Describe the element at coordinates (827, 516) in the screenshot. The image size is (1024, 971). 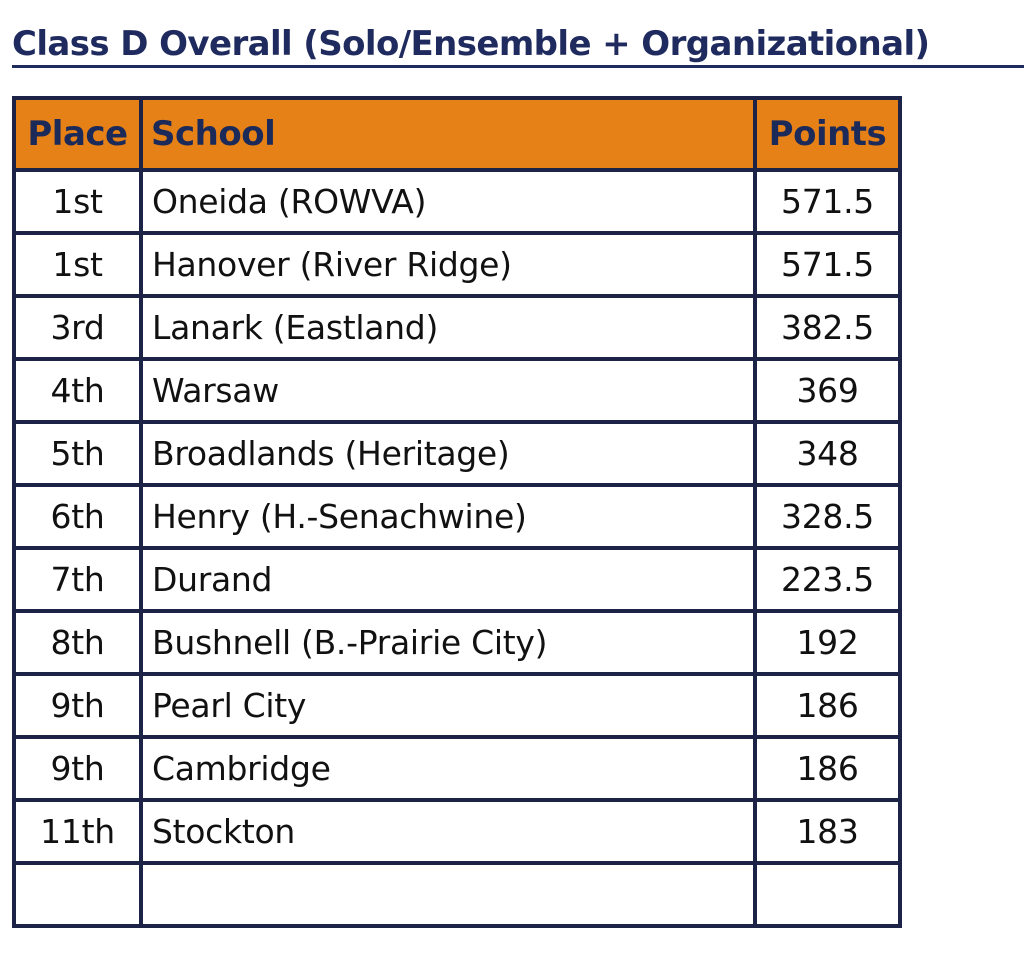
I see `points-cell: 328.5` at that location.